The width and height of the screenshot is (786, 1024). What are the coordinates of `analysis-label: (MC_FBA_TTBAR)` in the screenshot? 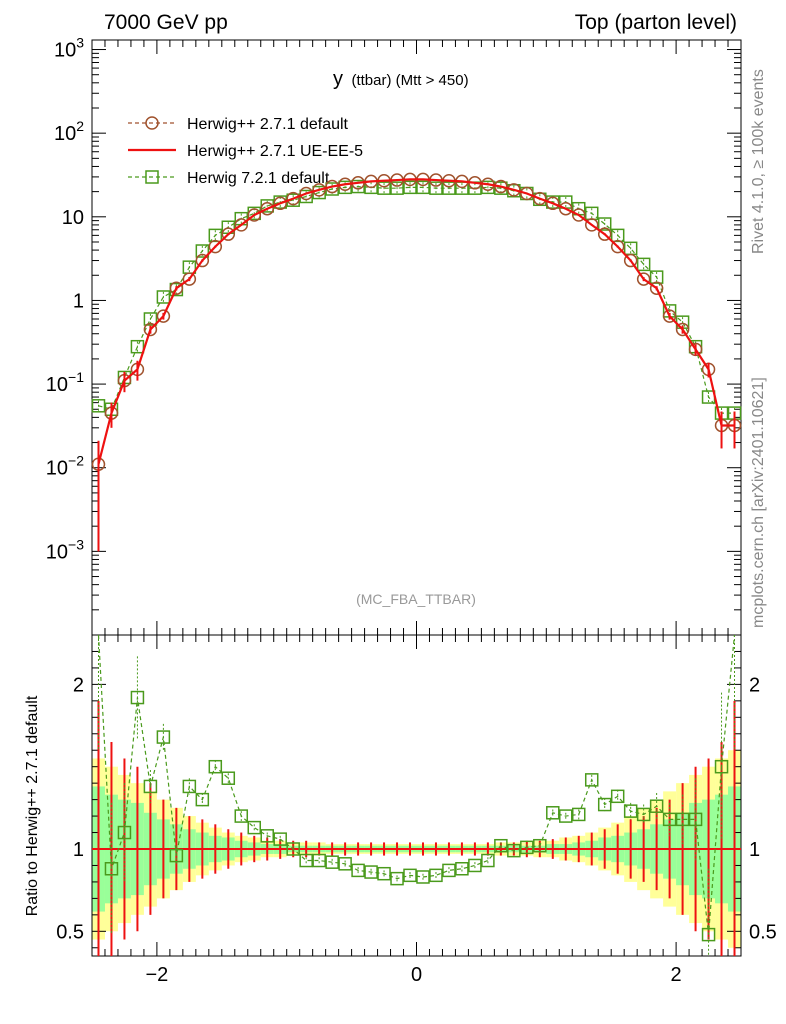 It's located at (416, 599).